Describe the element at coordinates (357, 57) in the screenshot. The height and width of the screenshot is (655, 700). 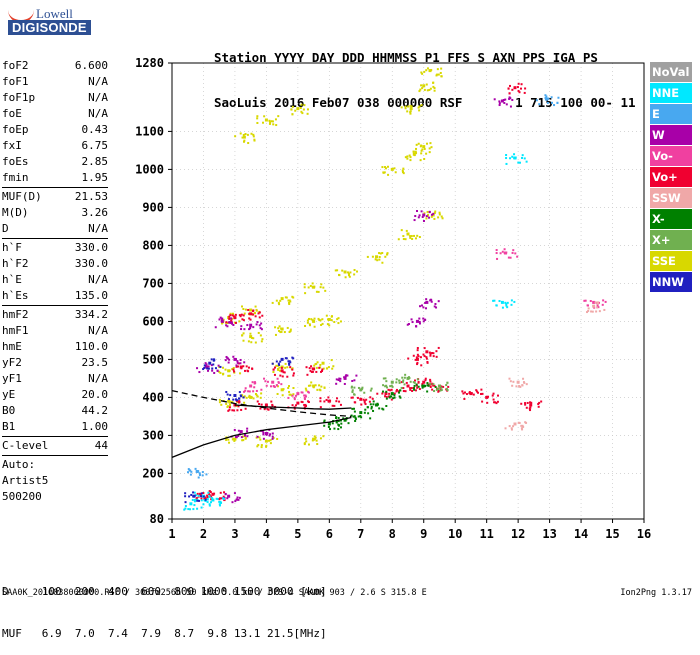
I see `header-label-3: DDD` at that location.